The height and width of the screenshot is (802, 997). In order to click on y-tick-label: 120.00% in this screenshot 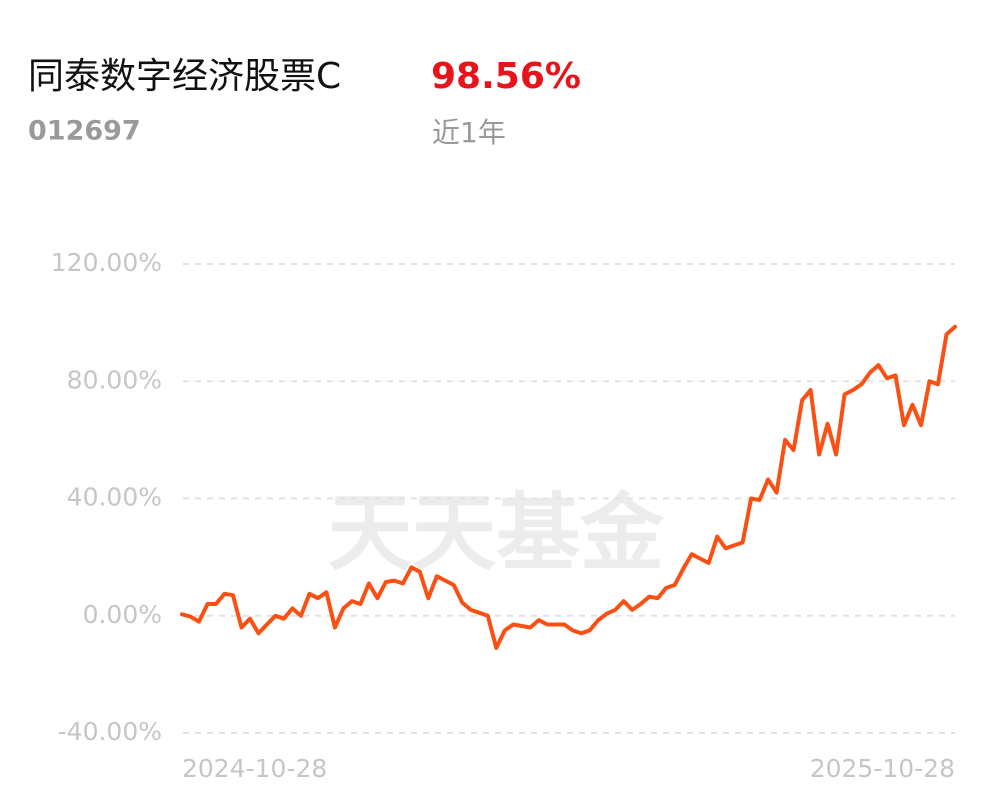, I will do `click(106, 262)`.